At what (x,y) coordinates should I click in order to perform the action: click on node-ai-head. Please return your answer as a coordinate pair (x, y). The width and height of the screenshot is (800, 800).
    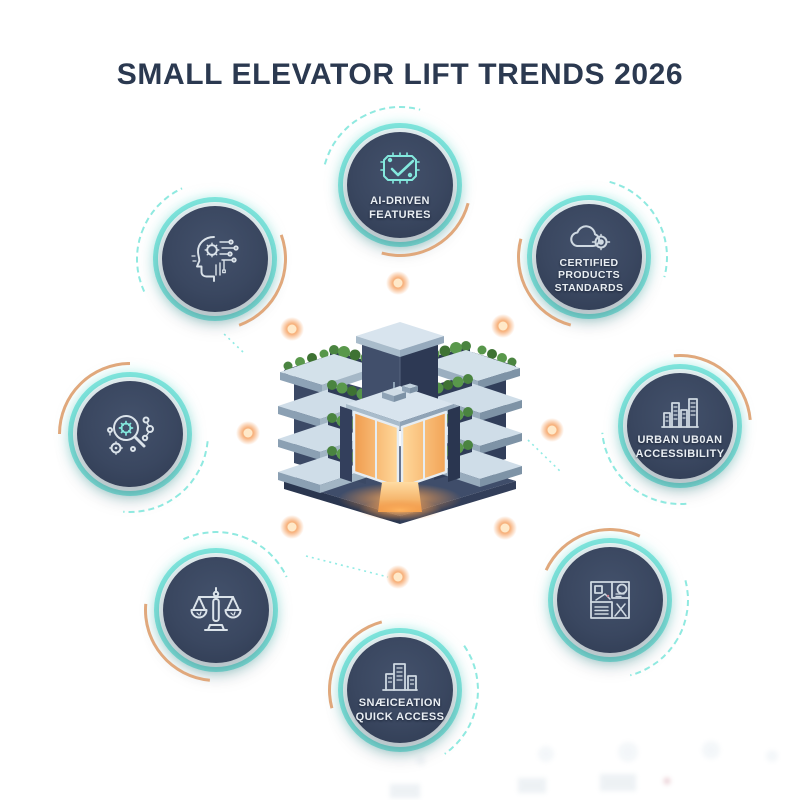
    Looking at the image, I should click on (215, 259).